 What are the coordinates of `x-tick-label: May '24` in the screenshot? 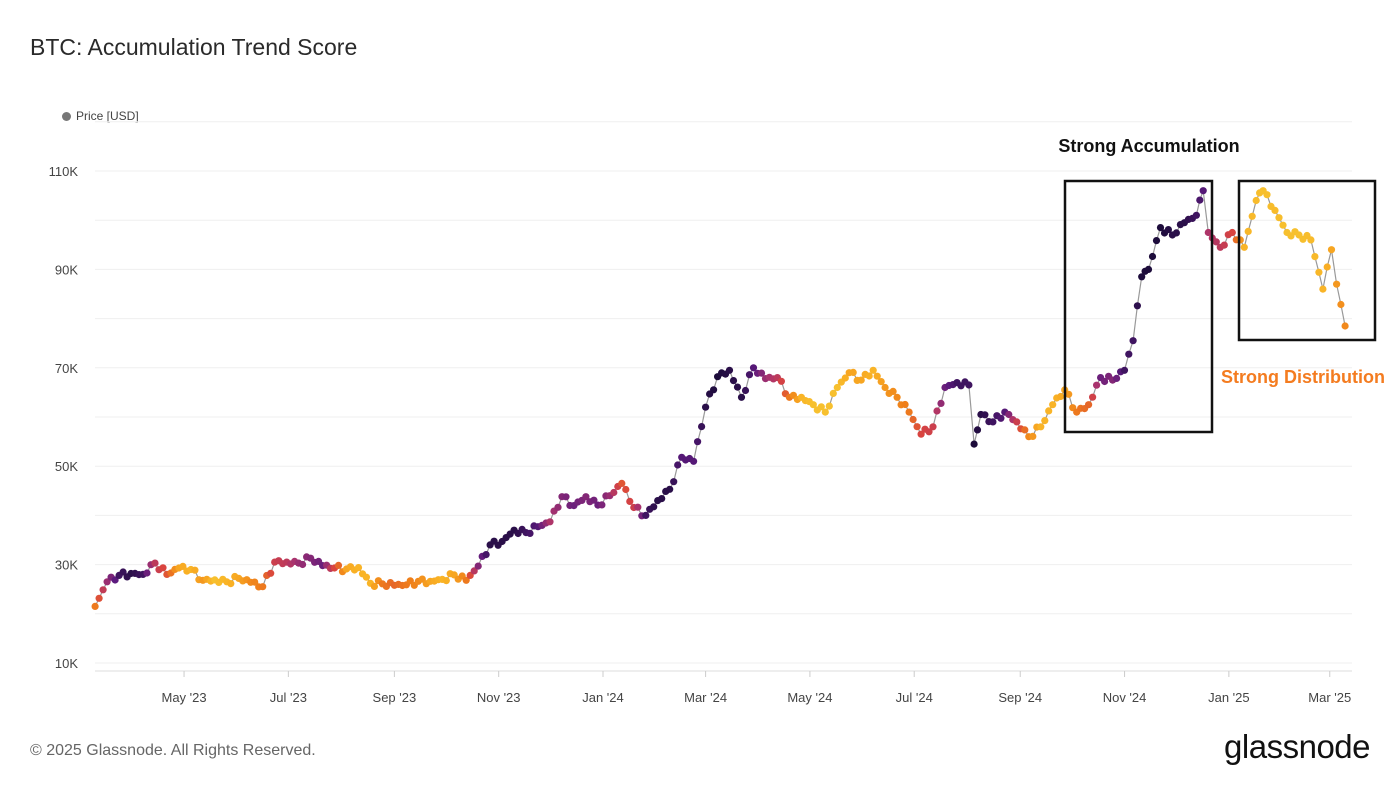 It's located at (809, 697).